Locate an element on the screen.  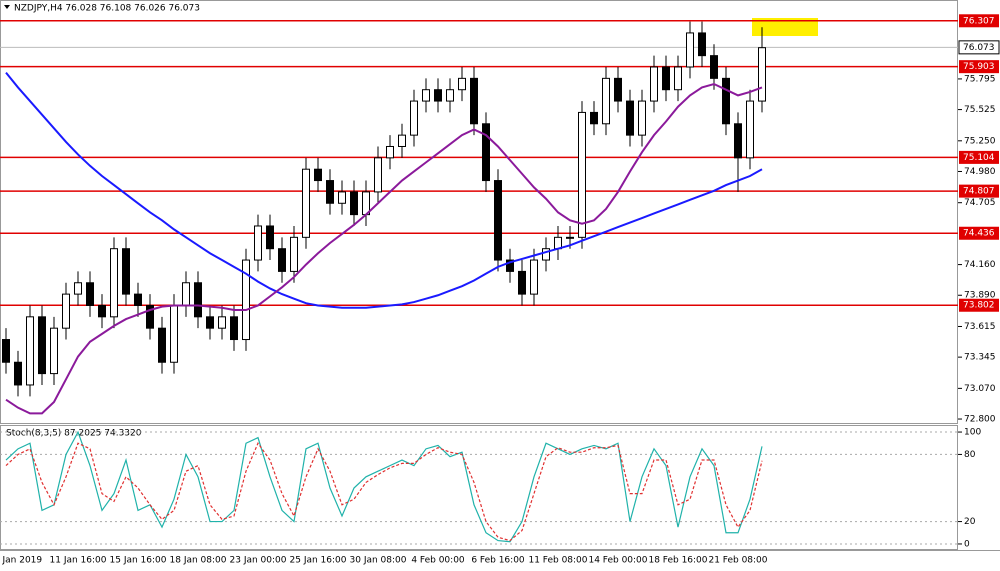
level-label: 74.436 is located at coordinates (979, 234).